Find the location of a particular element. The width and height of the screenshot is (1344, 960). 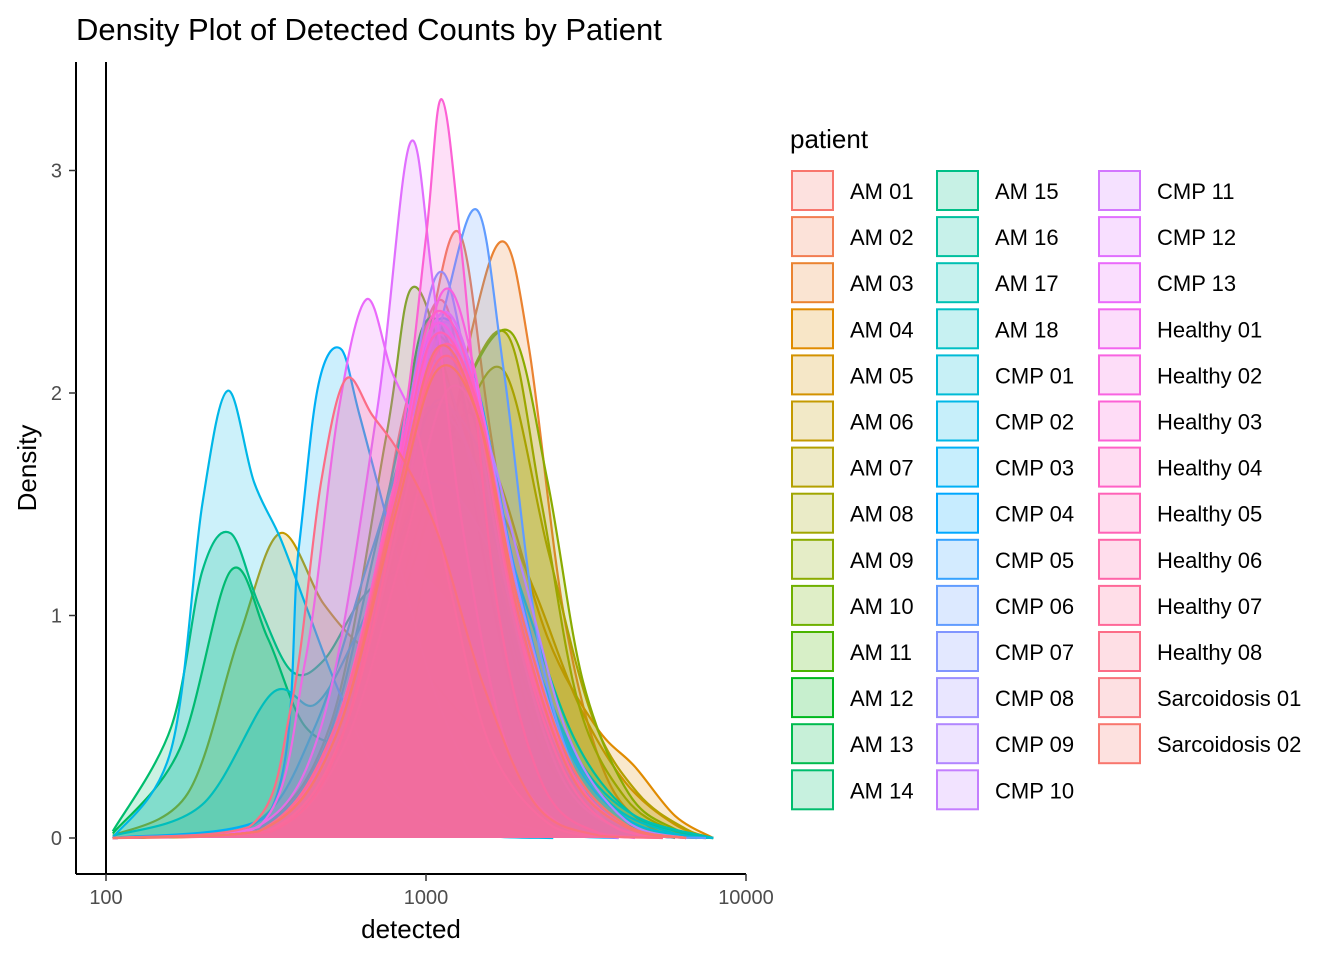

legend-label: AM 09 is located at coordinates (882, 560).